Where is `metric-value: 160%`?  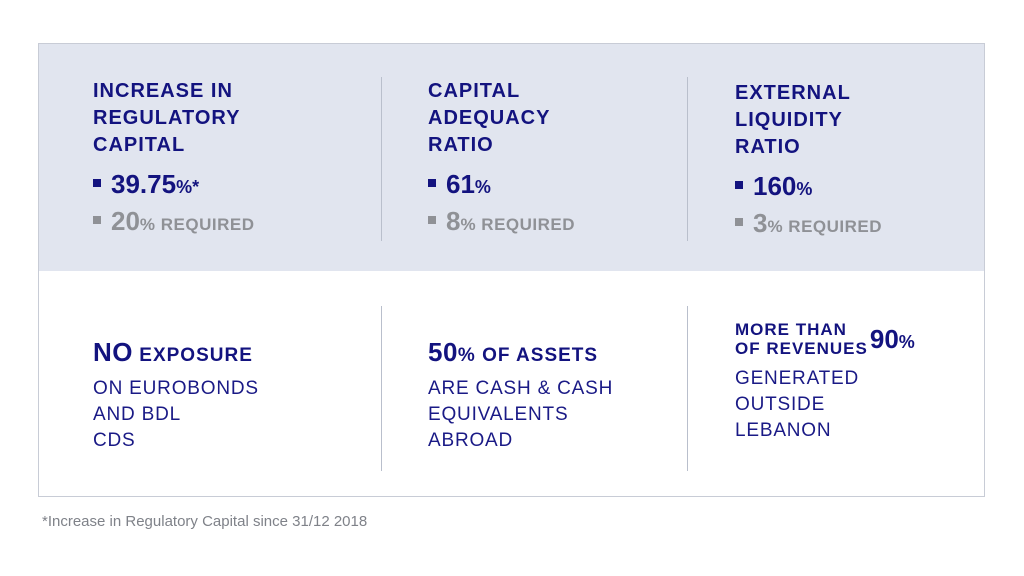
metric-value: 160% is located at coordinates (808, 187).